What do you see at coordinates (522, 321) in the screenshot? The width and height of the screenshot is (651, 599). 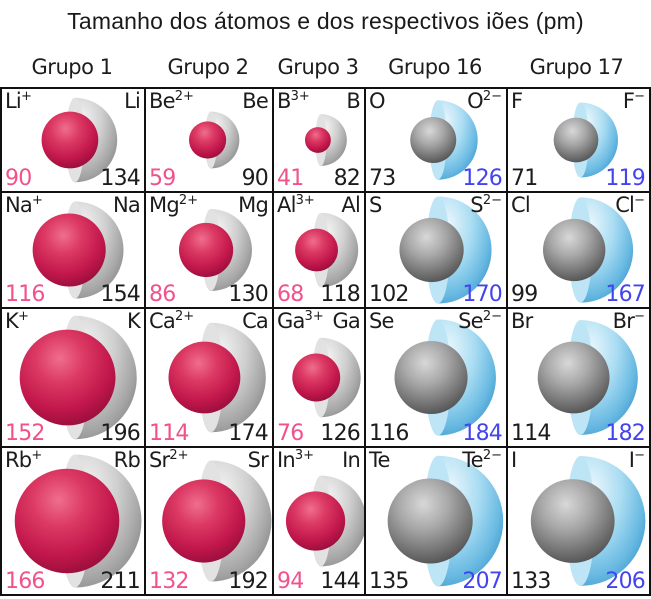 I see `atom-label: Br` at bounding box center [522, 321].